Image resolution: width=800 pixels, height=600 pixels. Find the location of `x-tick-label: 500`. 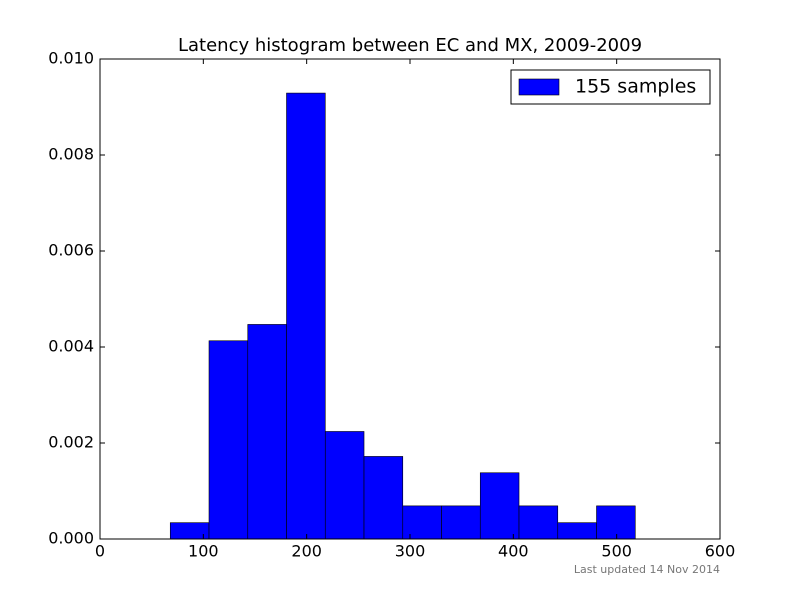

x-tick-label: 500 is located at coordinates (616, 551).